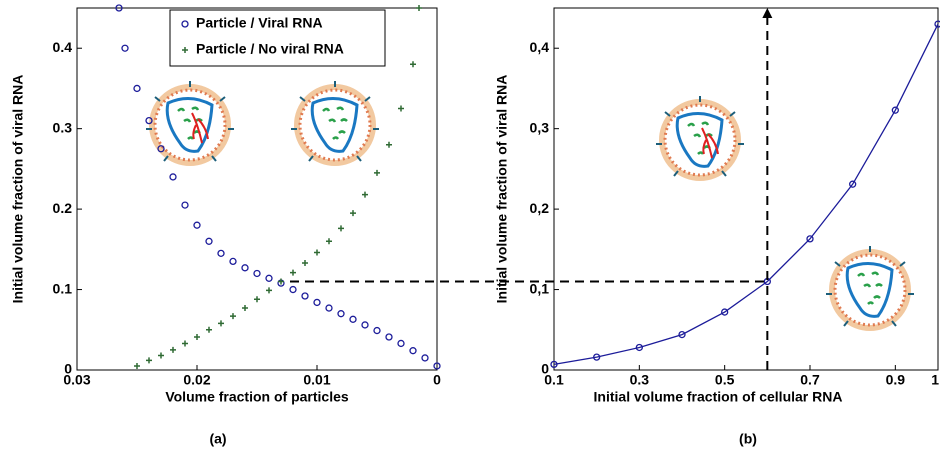 This screenshot has height=459, width=940. Describe the element at coordinates (718, 397) in the screenshot. I see `x-axis-label: Initial volume fraction of cellular RNA` at that location.